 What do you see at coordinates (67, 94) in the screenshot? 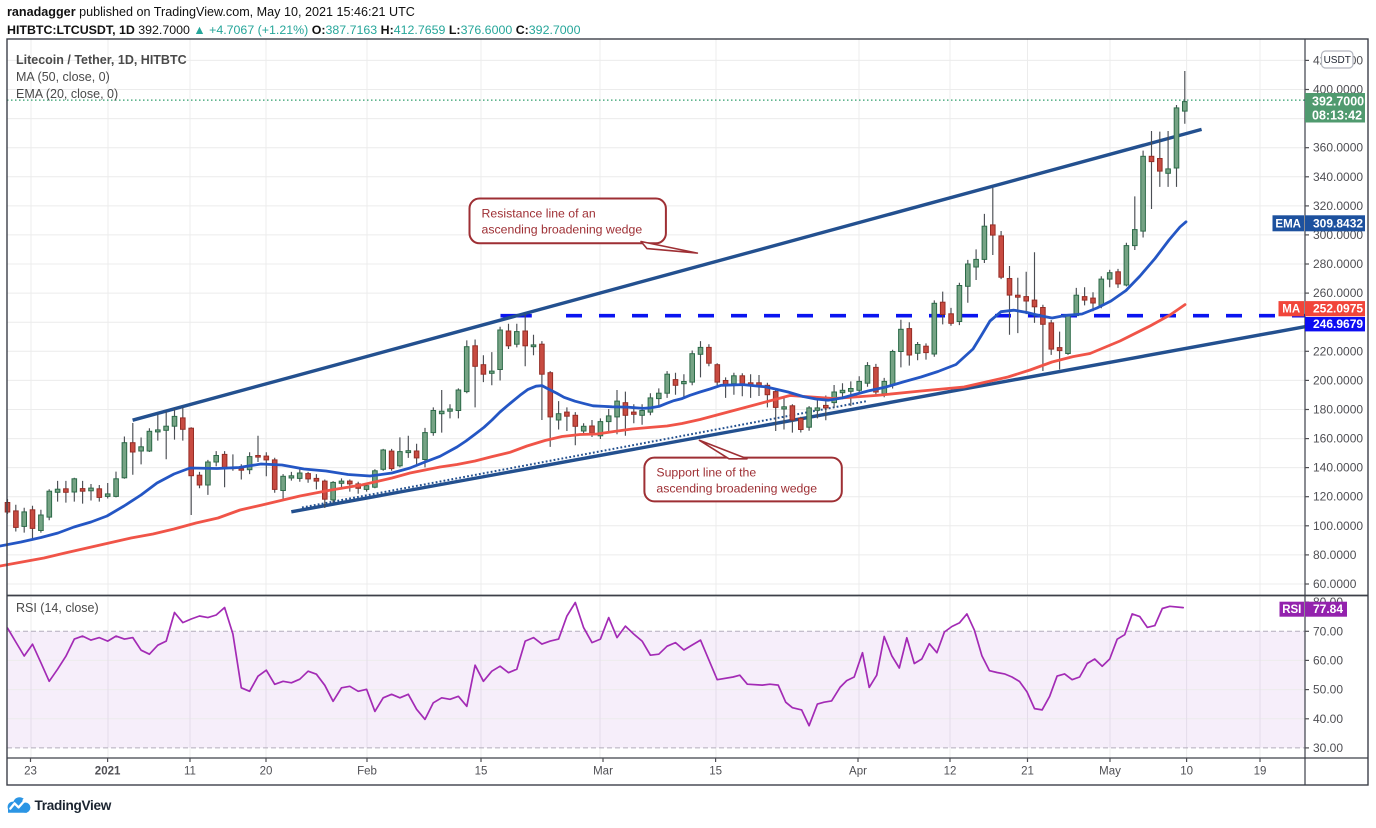
I see `svg-text: EMA (20, close, 0)` at bounding box center [67, 94].